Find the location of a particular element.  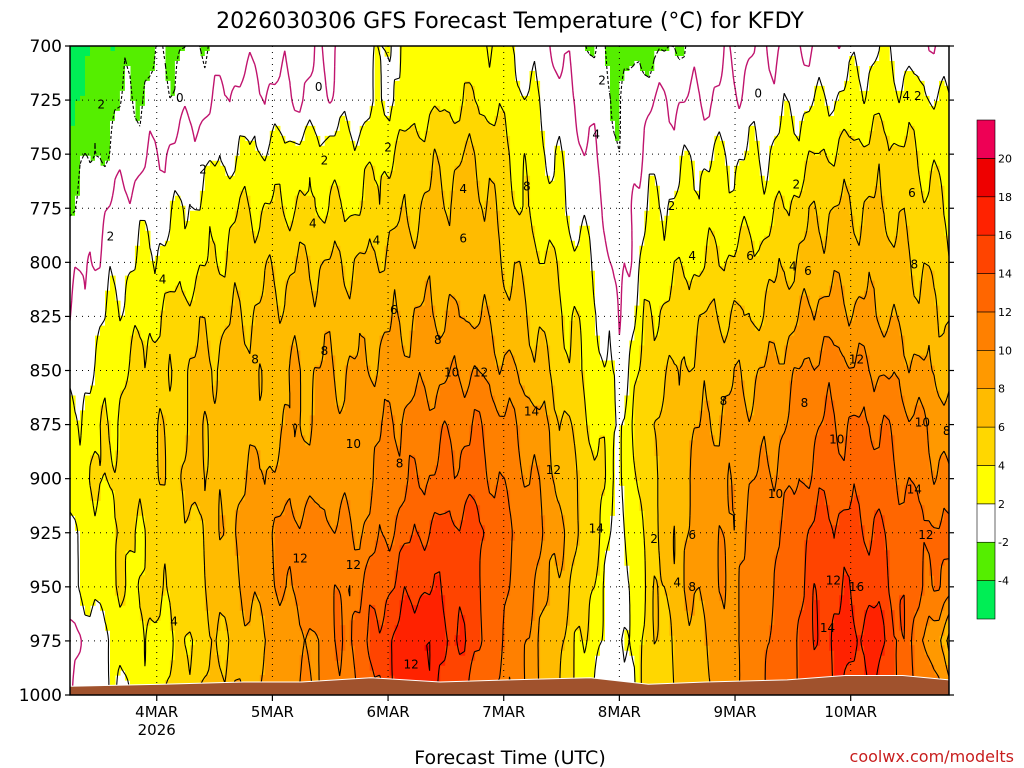

y-tick-label: 900 is located at coordinates (46, 480).